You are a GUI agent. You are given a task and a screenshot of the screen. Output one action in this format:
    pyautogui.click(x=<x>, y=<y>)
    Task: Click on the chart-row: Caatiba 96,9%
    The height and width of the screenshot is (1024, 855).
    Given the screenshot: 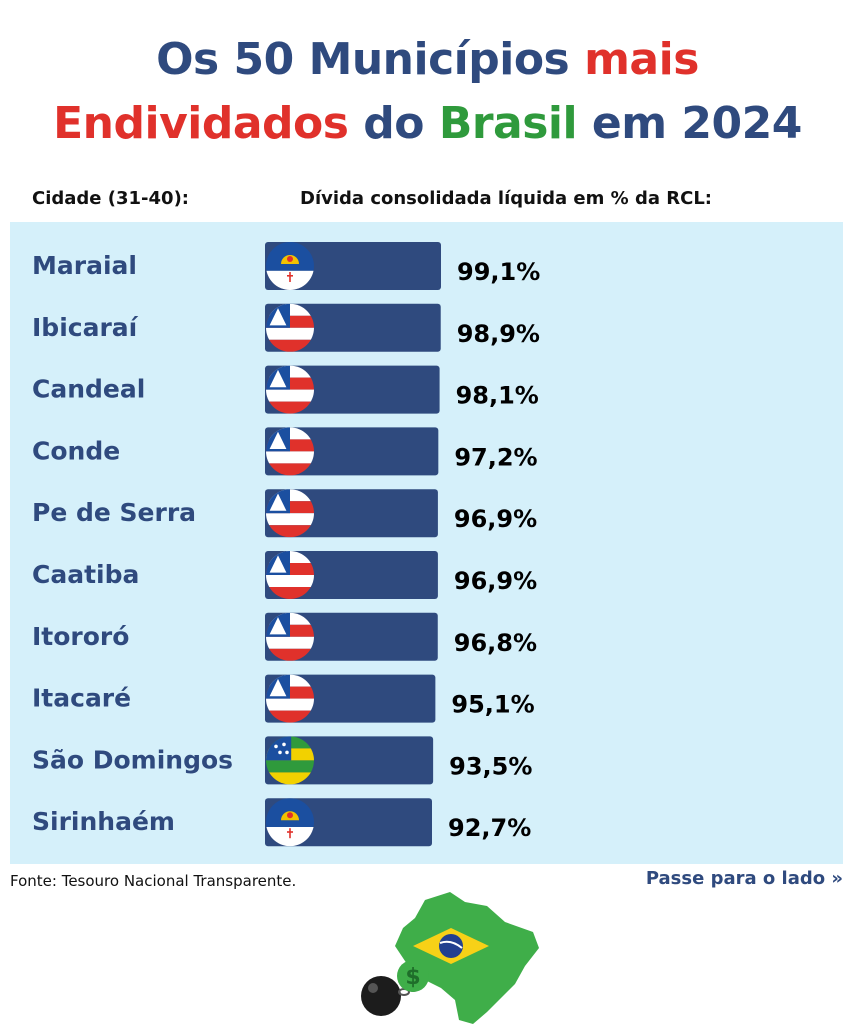 What is the action you would take?
    pyautogui.click(x=284, y=575)
    